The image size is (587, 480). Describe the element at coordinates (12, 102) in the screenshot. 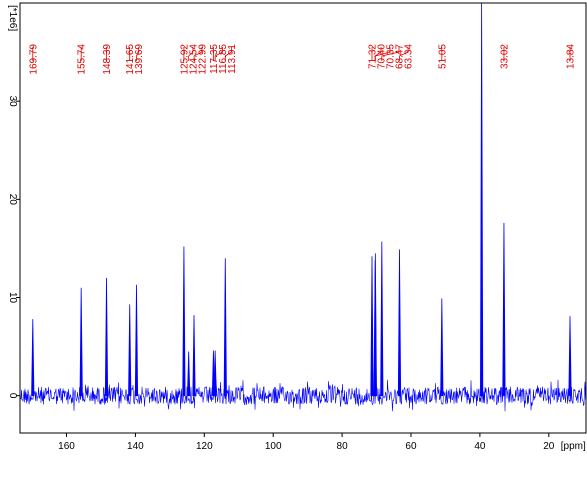

I see `y-tick-label: 30` at that location.